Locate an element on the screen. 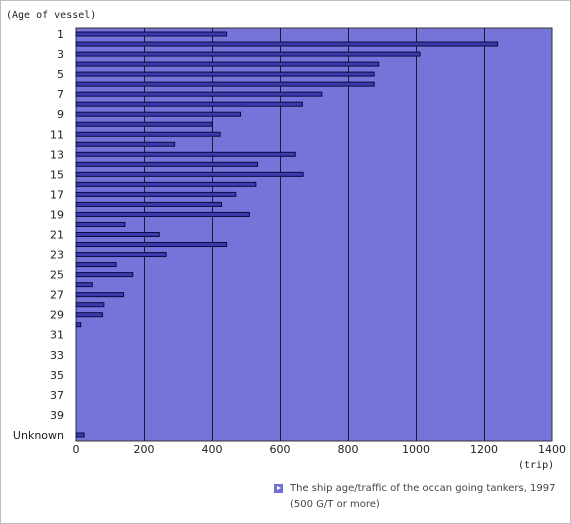 This screenshot has height=524, width=571. y-tick-label-21: 21 is located at coordinates (57, 235).